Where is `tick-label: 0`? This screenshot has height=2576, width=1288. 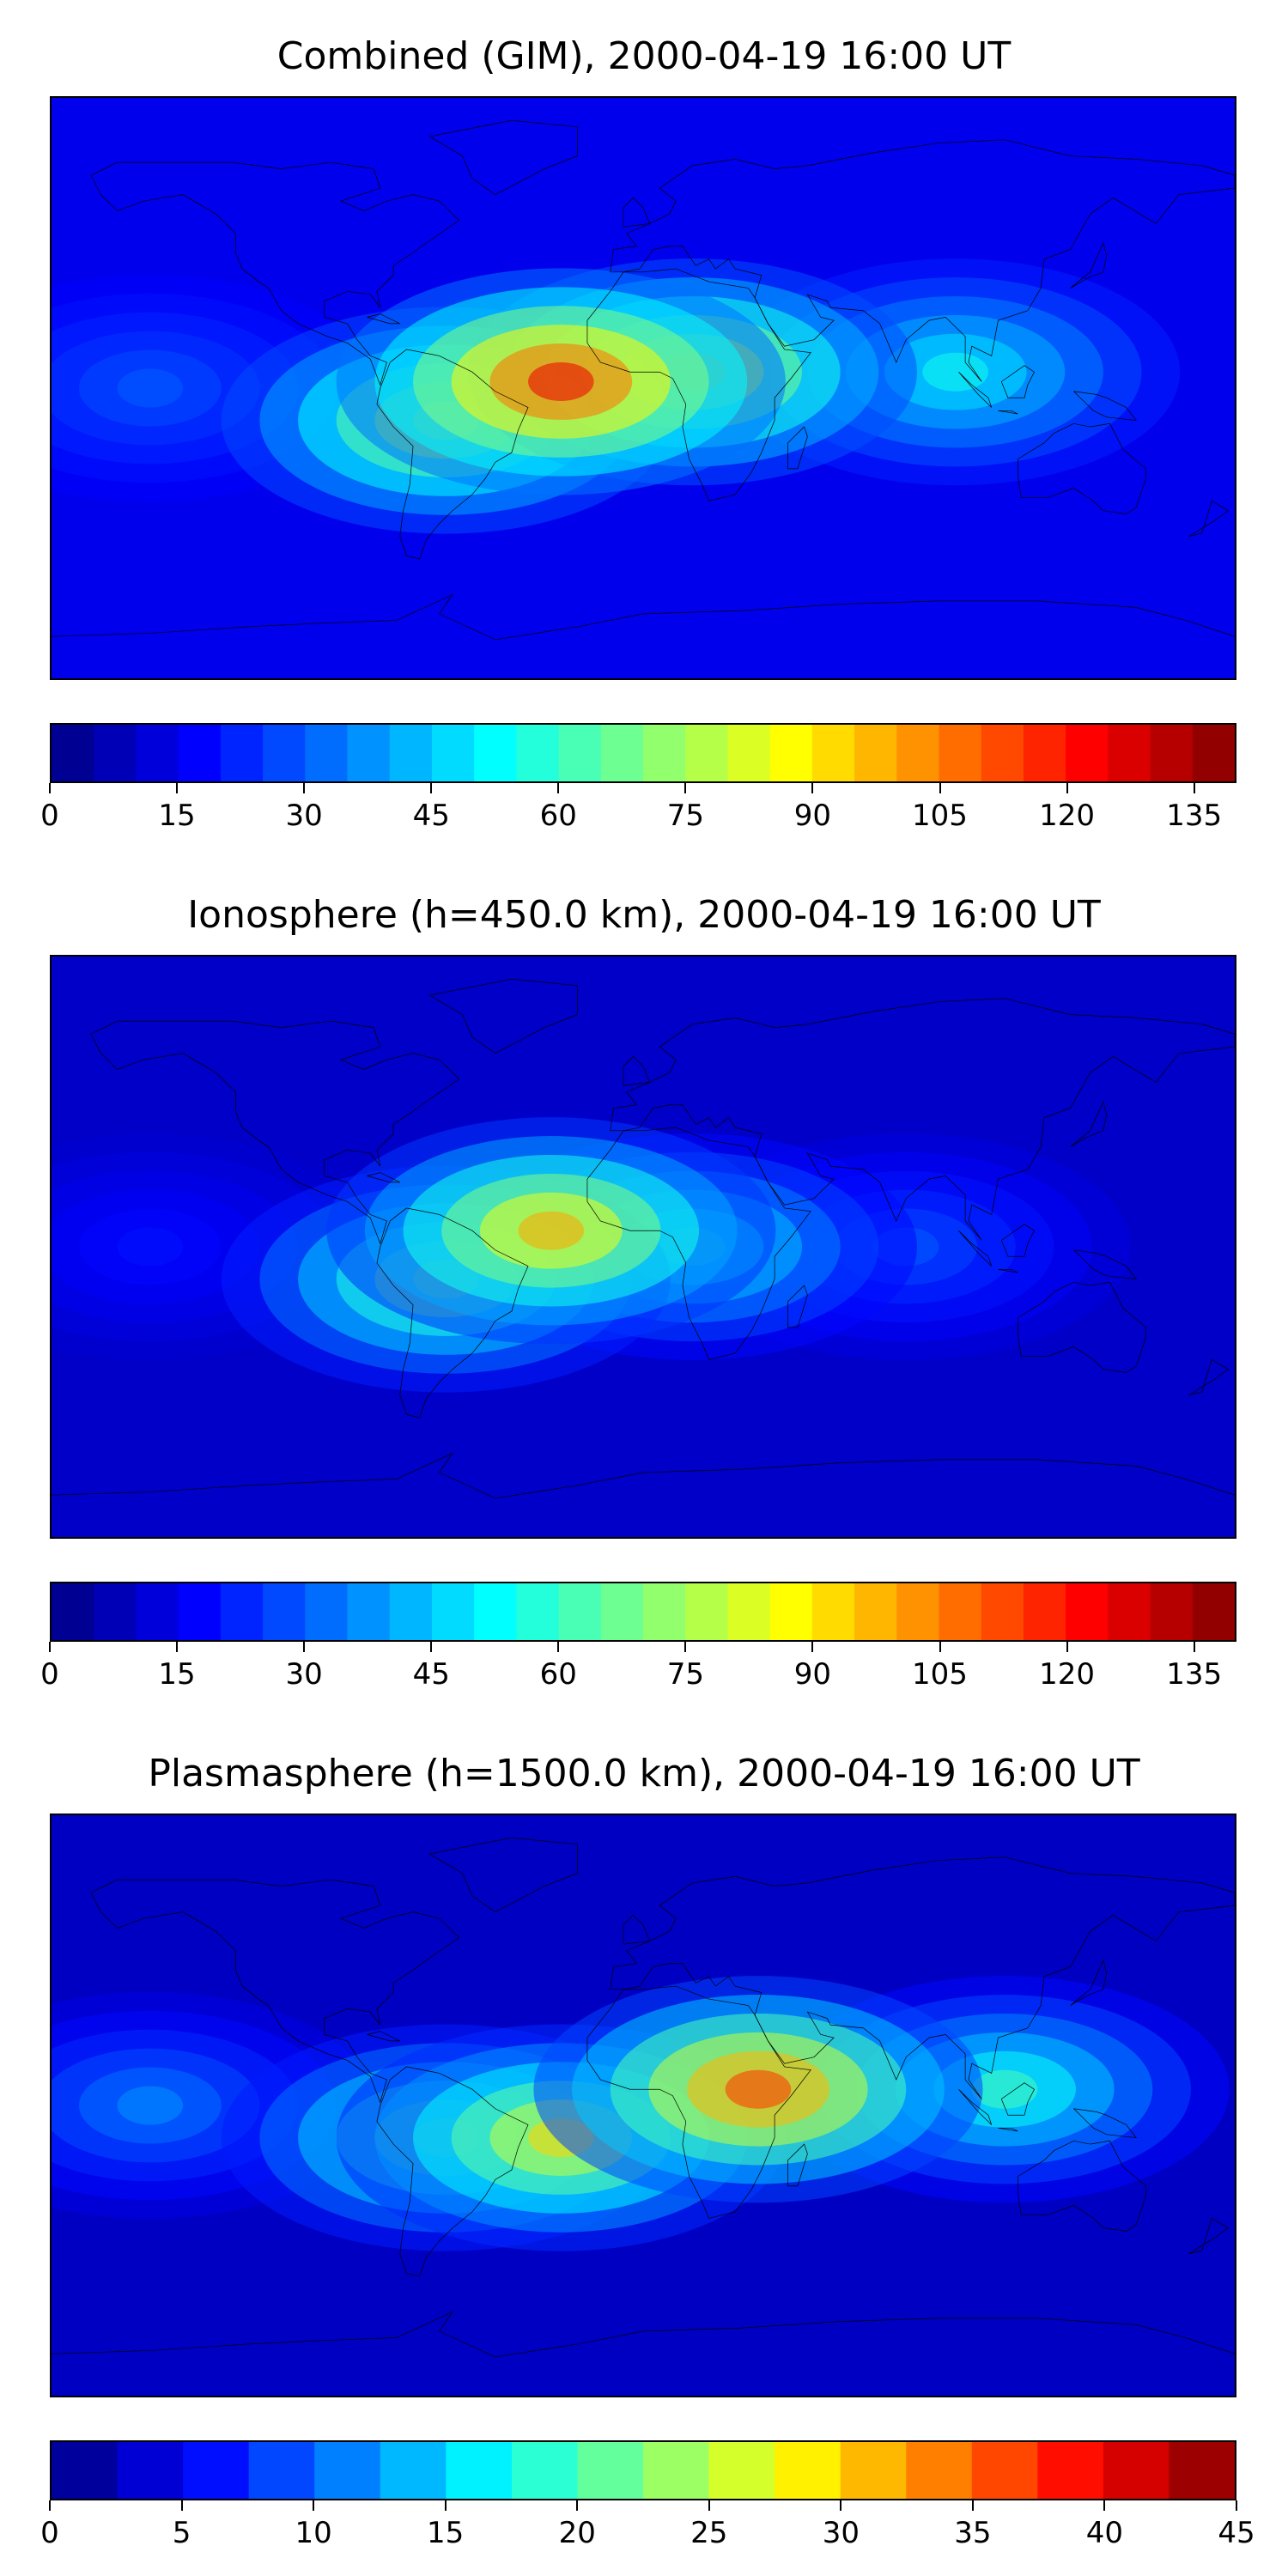
tick-label: 0 is located at coordinates (49, 1675).